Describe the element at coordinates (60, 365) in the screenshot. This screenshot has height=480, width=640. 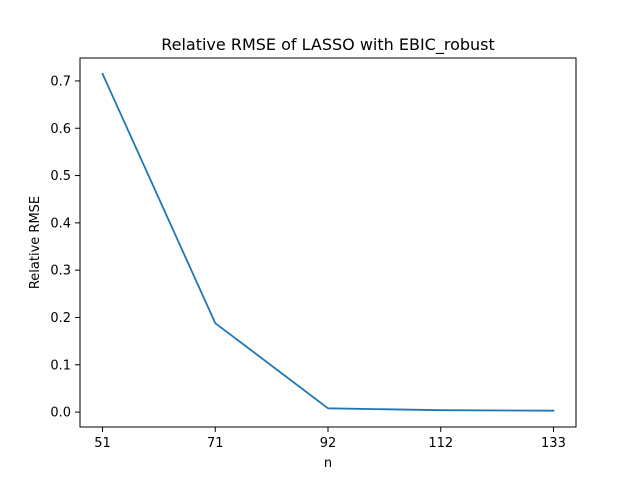
I see `y-tick-label: 0.1` at that location.